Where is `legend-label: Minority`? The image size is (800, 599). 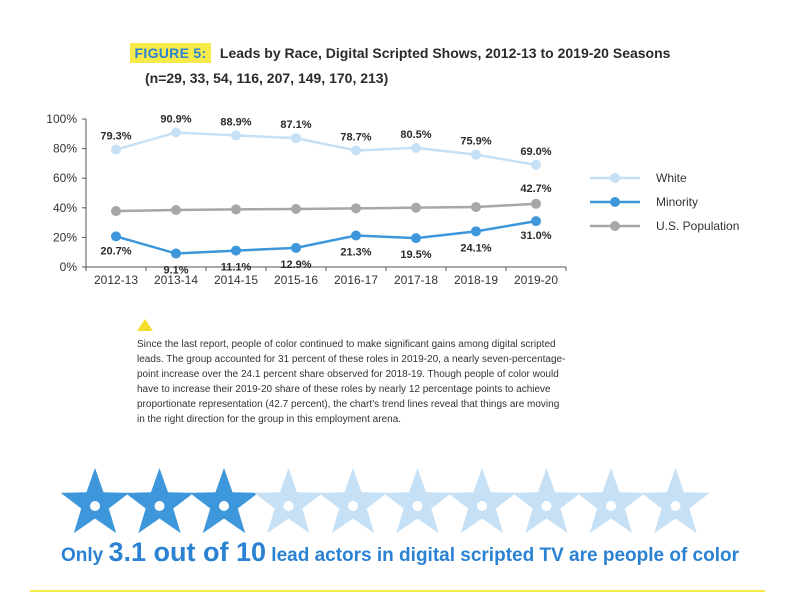
legend-label: Minority is located at coordinates (677, 202).